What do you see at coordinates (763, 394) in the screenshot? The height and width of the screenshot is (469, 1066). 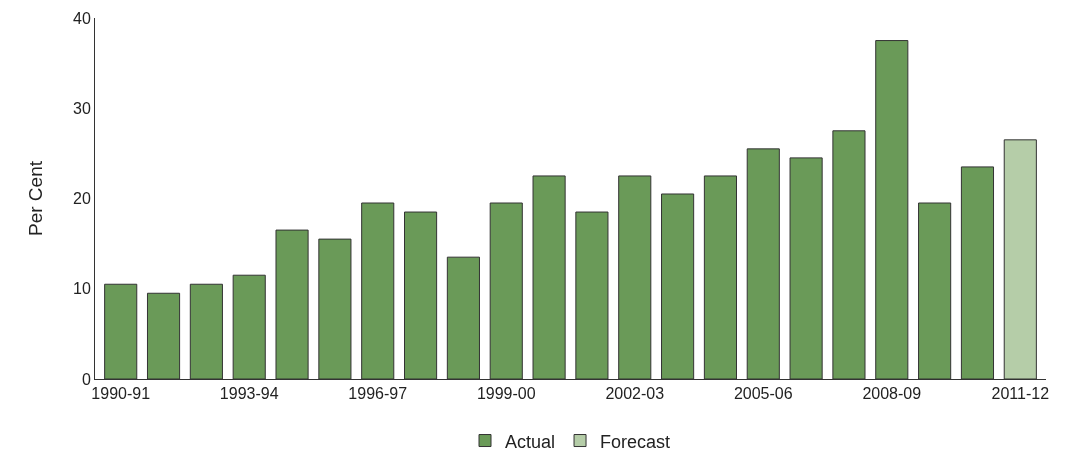 I see `x-tick-label: 2005-06` at bounding box center [763, 394].